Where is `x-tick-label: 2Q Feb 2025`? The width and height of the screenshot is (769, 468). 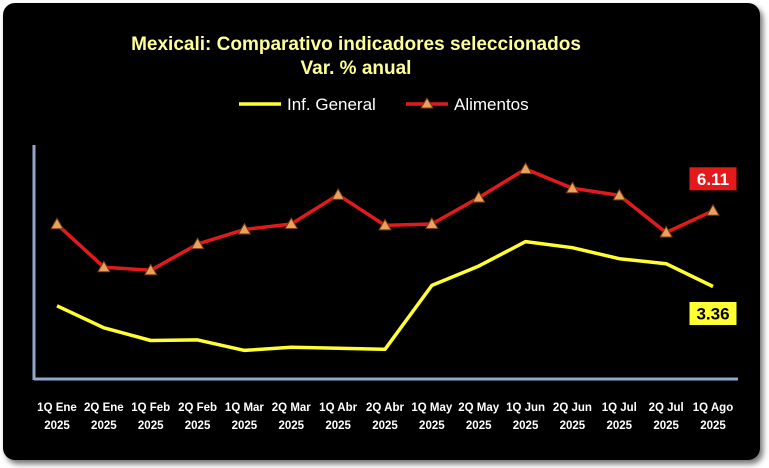
x-tick-label: 2Q Feb 2025 is located at coordinates (197, 417).